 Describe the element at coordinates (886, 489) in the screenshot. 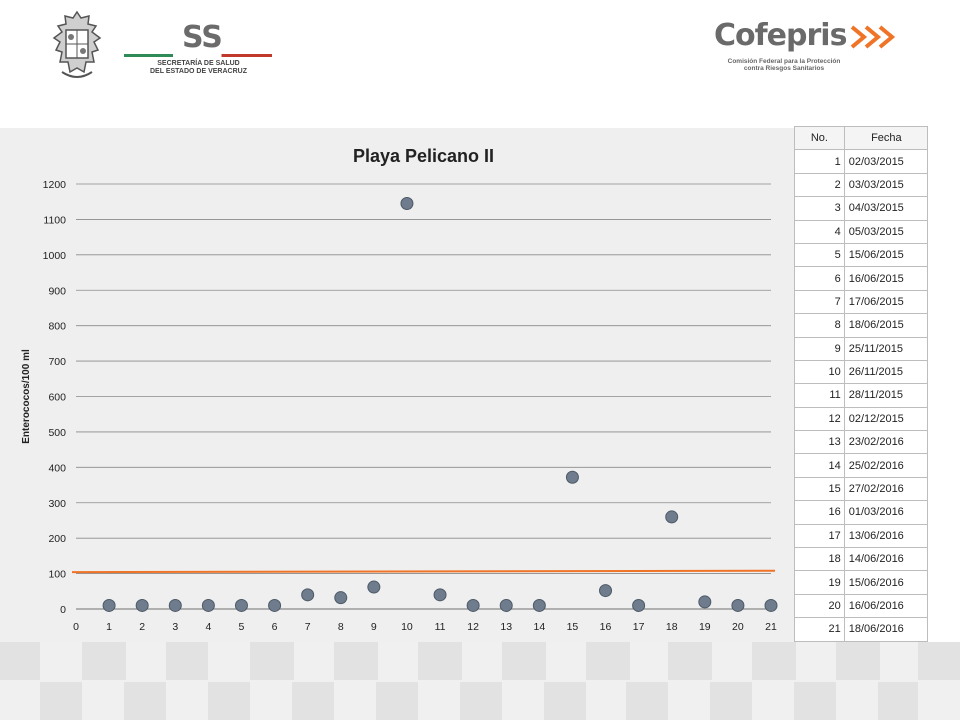

I see `row-date: 27/02/2016` at that location.